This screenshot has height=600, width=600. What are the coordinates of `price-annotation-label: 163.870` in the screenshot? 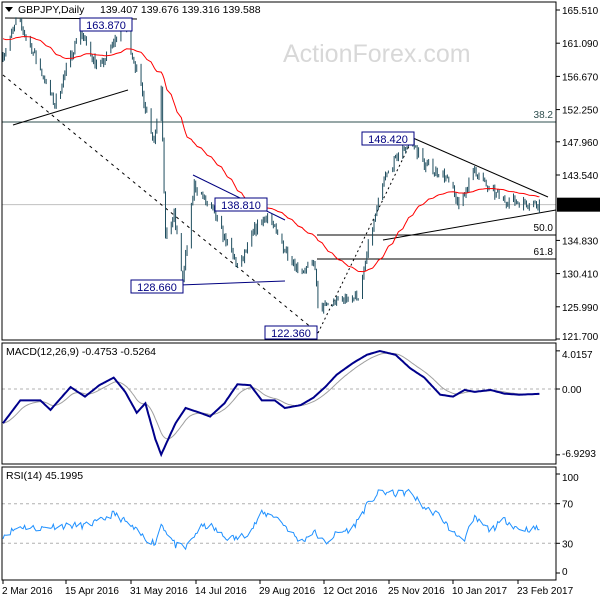 It's located at (106, 26).